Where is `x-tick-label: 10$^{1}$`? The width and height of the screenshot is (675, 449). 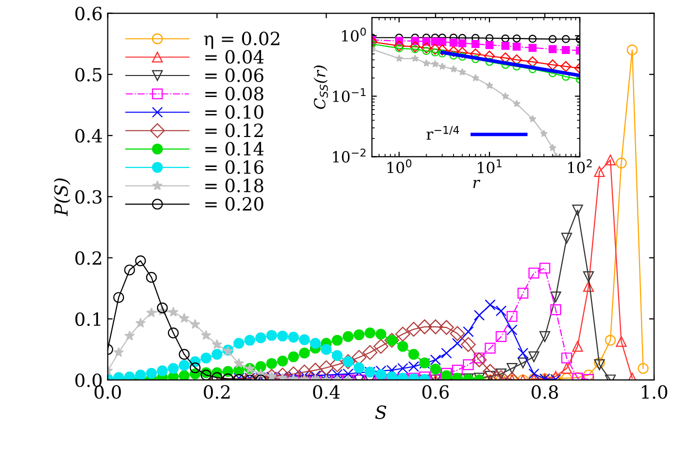 x-tick-label: 10$^{1}$ is located at coordinates (490, 166).